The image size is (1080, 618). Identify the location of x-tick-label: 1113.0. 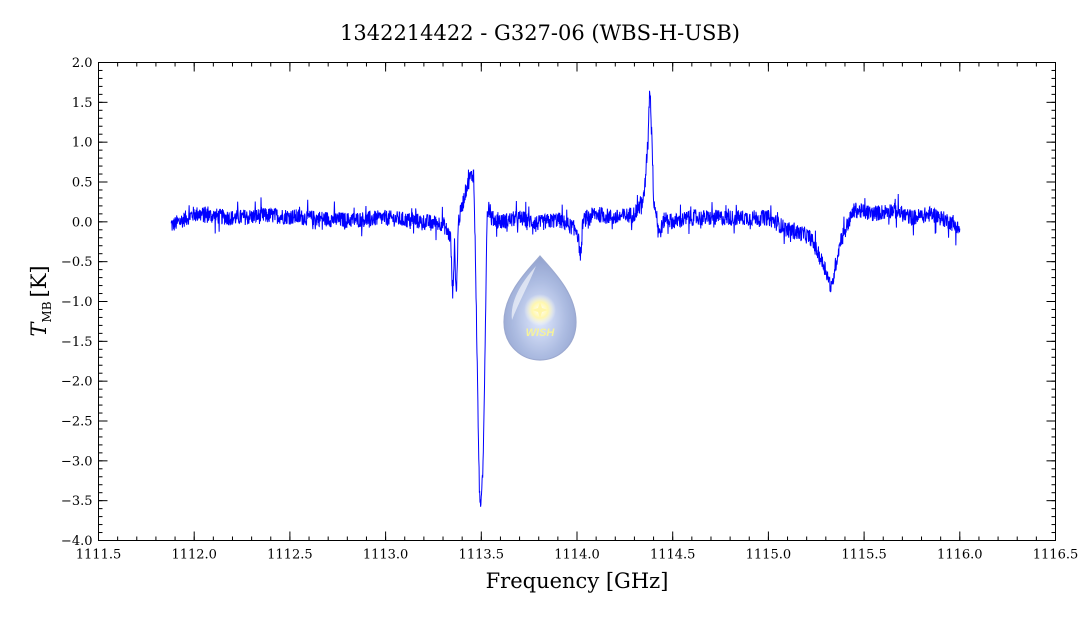
(386, 555).